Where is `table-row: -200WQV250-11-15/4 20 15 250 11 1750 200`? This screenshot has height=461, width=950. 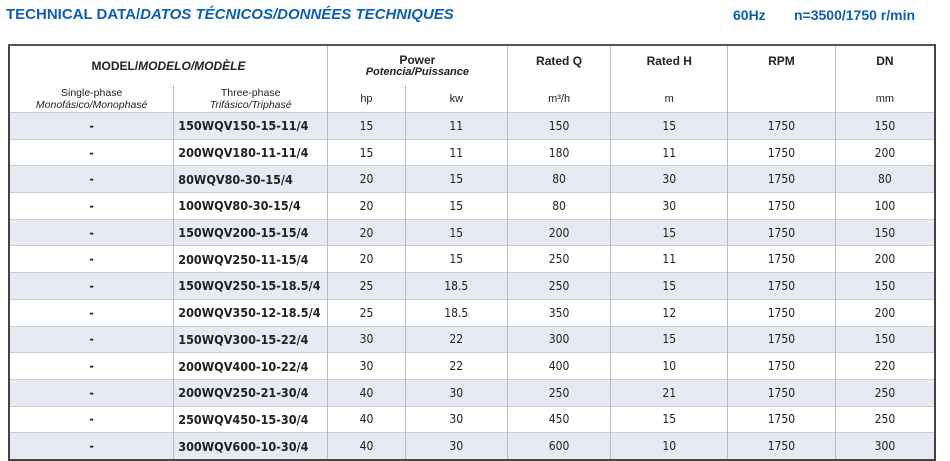
table-row: -200WQV250-11-15/4 20 15 250 11 1750 200 is located at coordinates (472, 259).